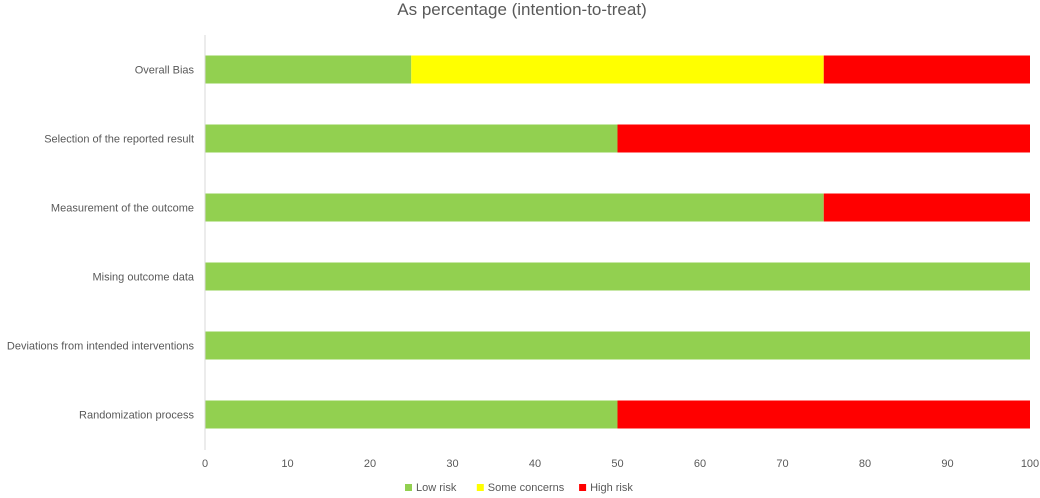  I want to click on x-tick-label: 90, so click(947, 464).